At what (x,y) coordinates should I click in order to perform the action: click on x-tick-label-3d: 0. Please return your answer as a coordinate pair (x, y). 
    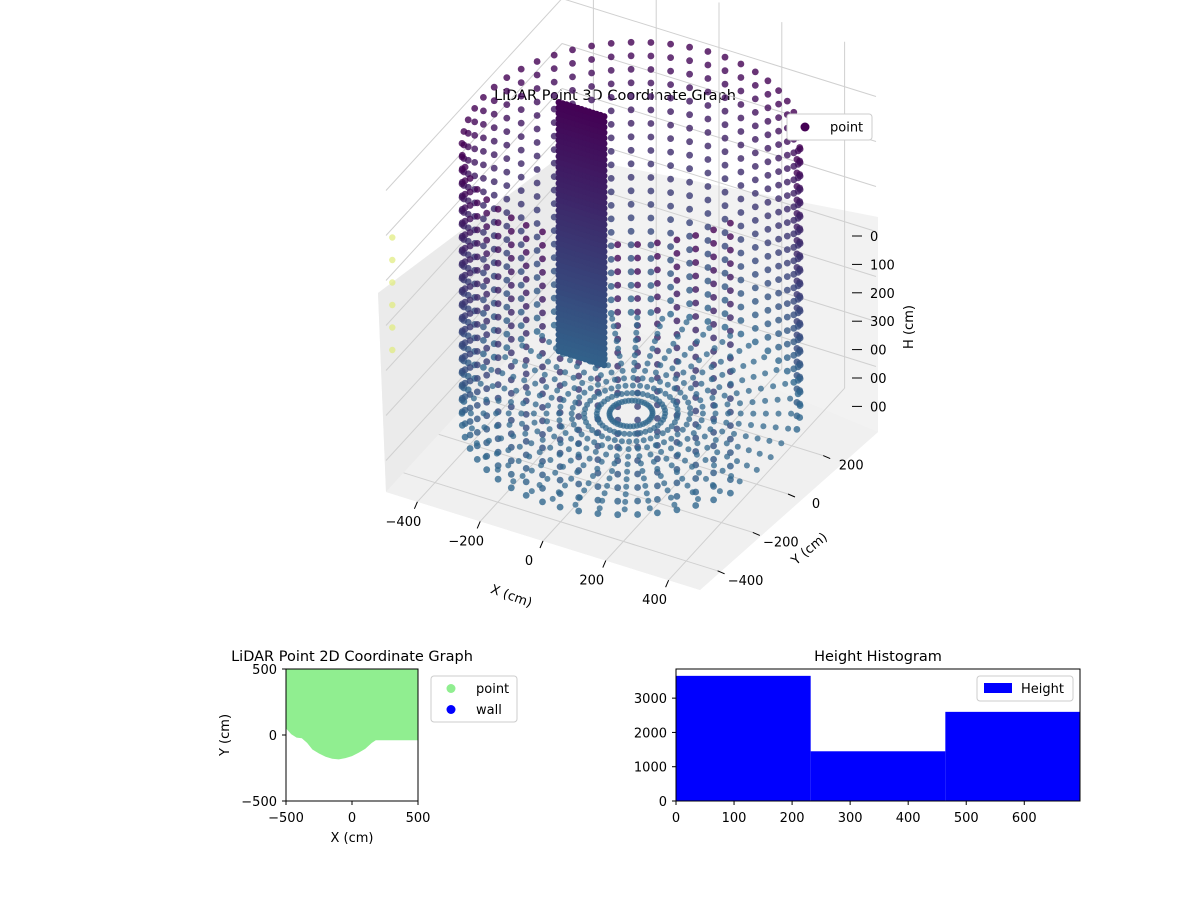
    Looking at the image, I should click on (529, 561).